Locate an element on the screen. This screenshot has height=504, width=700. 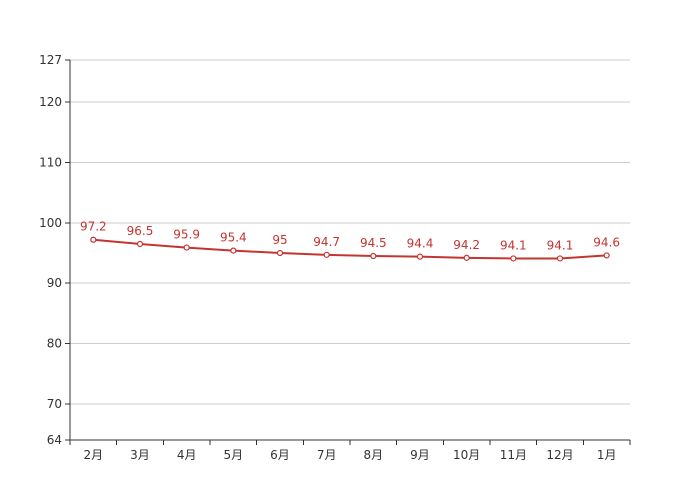
y-tick-label: 64 is located at coordinates (54, 440).